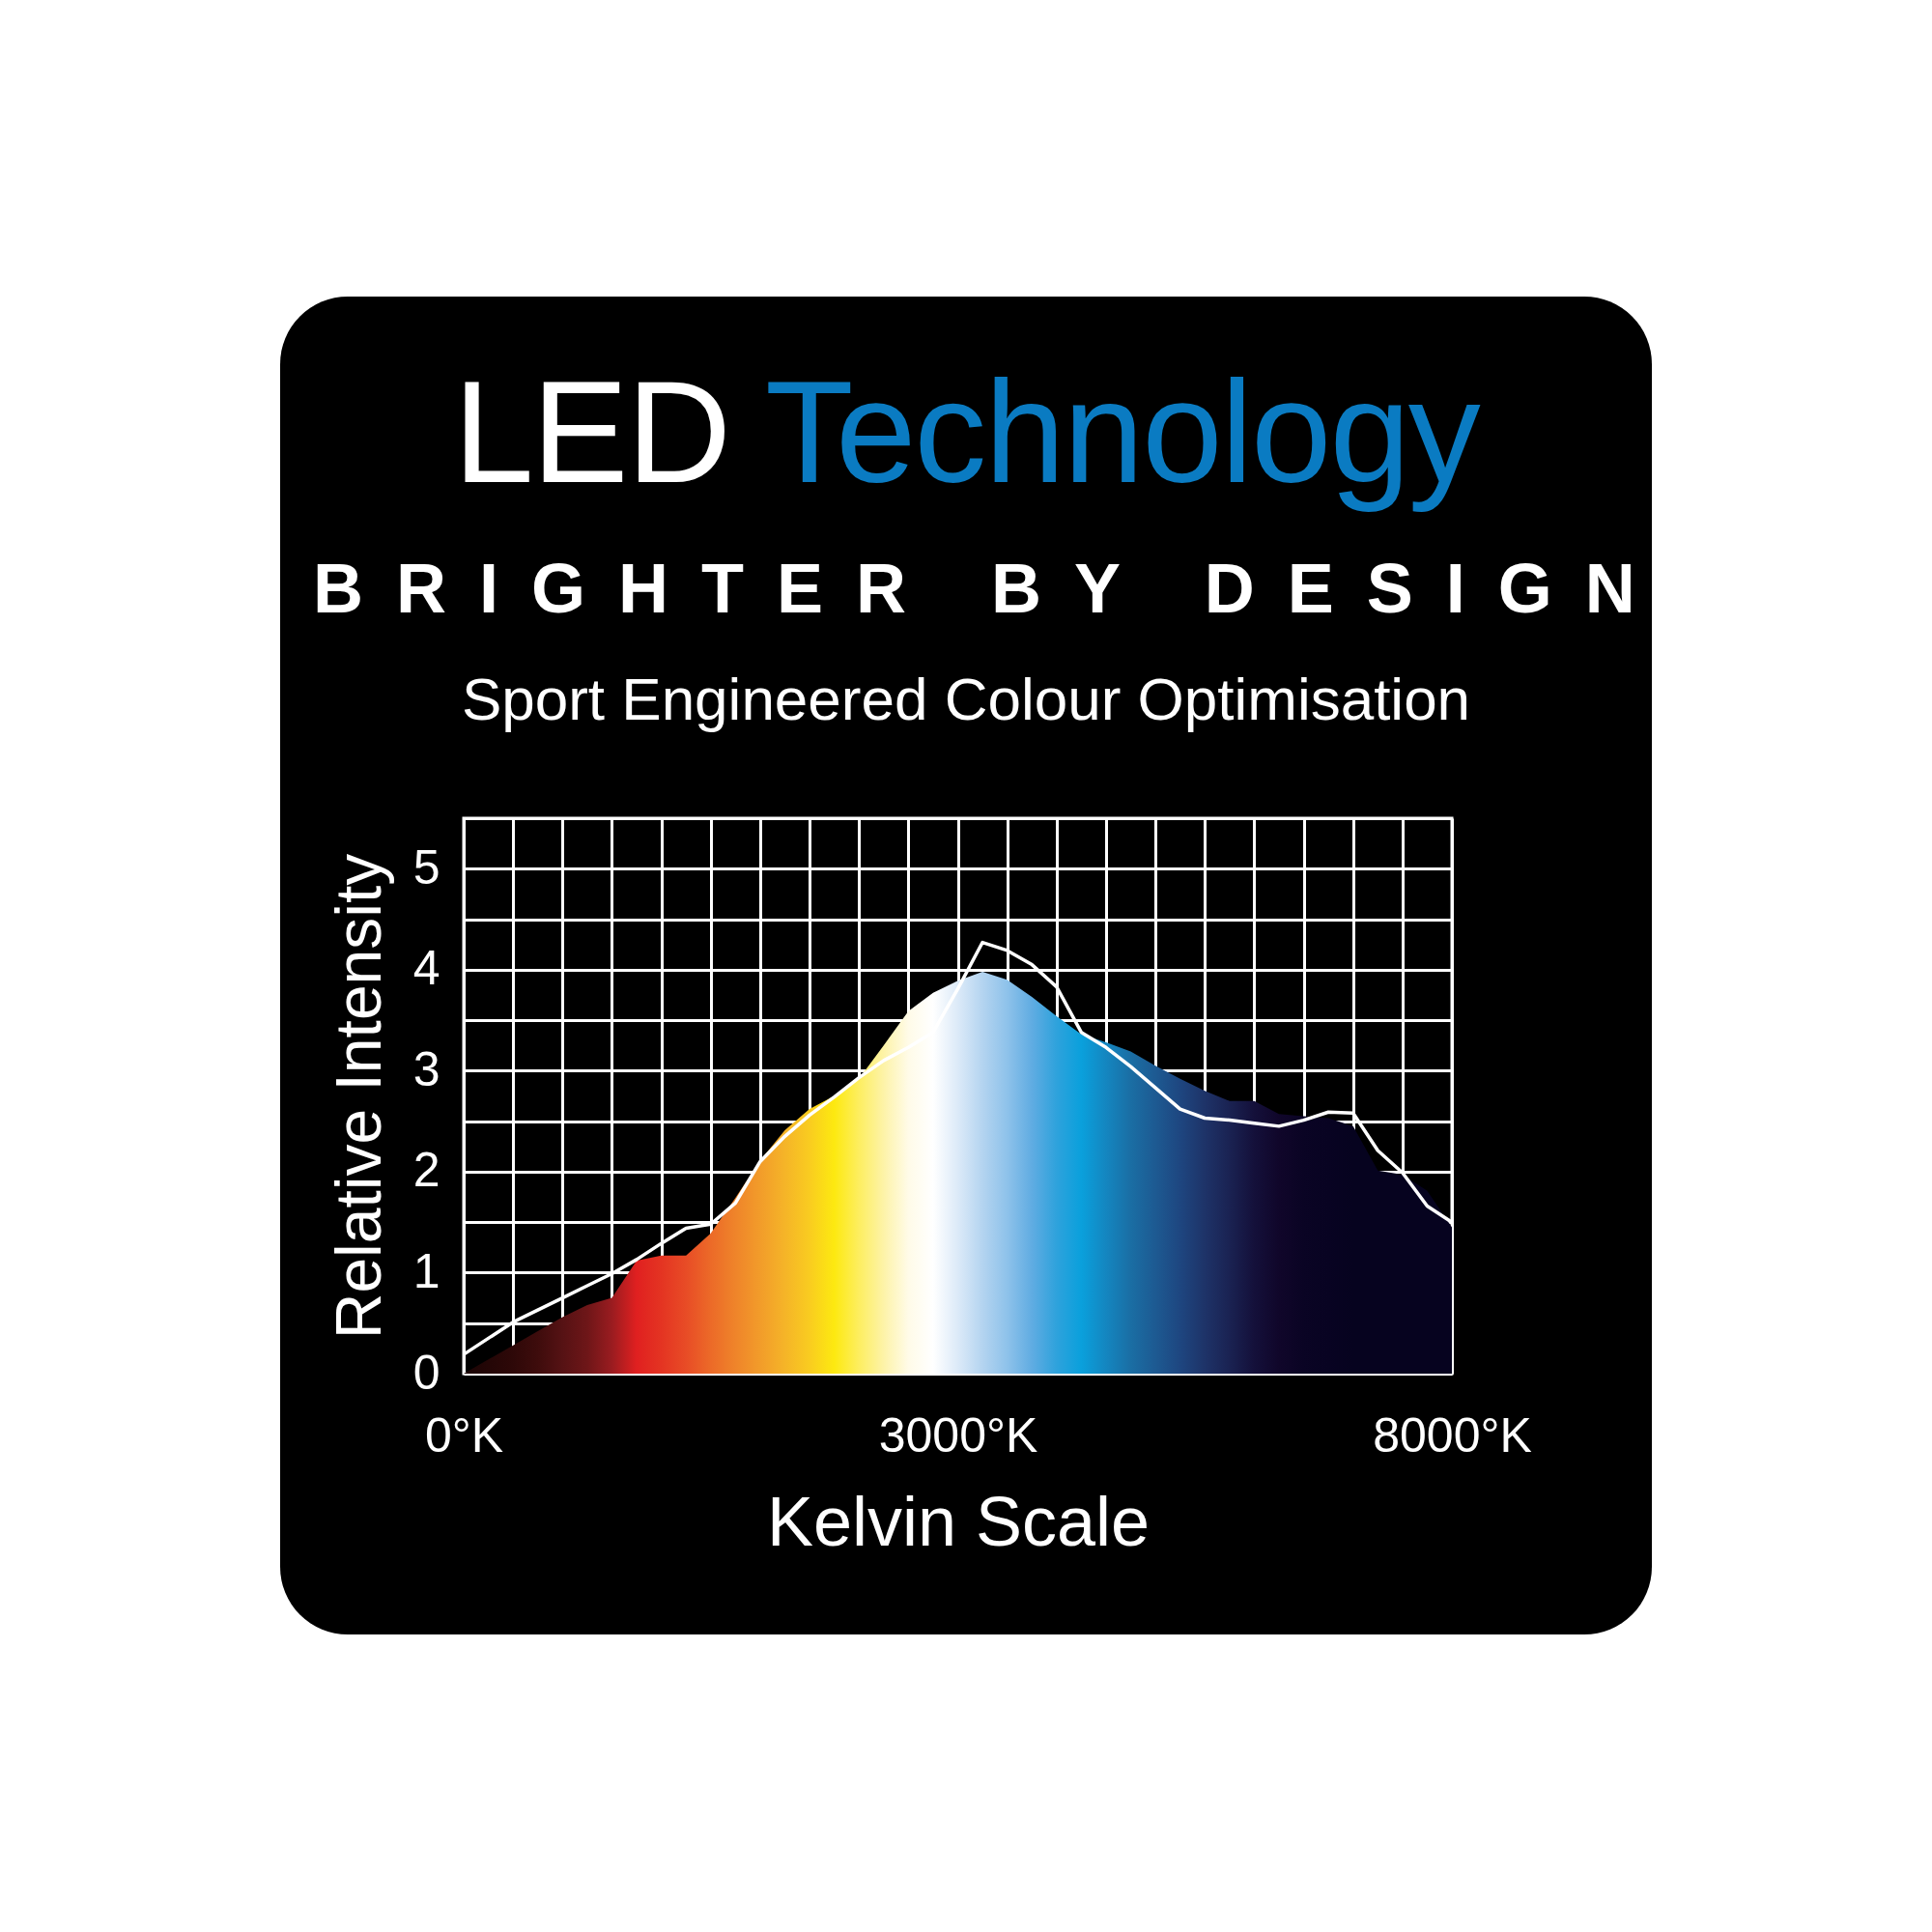 The height and width of the screenshot is (1932, 1932). Describe the element at coordinates (426, 968) in the screenshot. I see `y-tick-label: 4` at that location.